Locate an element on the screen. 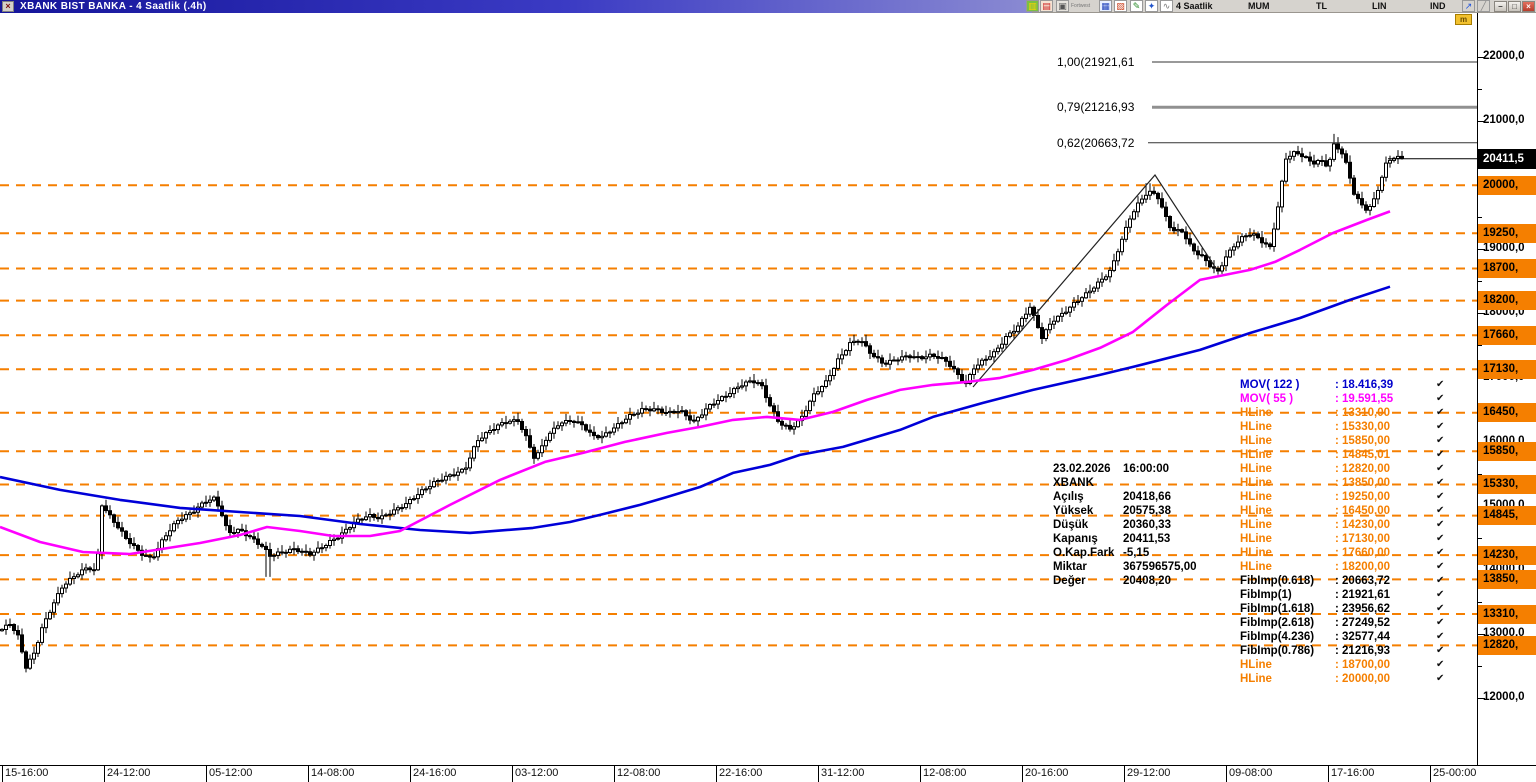 The width and height of the screenshot is (1536, 782). legend-value: : 21921,61 is located at coordinates (1362, 595).